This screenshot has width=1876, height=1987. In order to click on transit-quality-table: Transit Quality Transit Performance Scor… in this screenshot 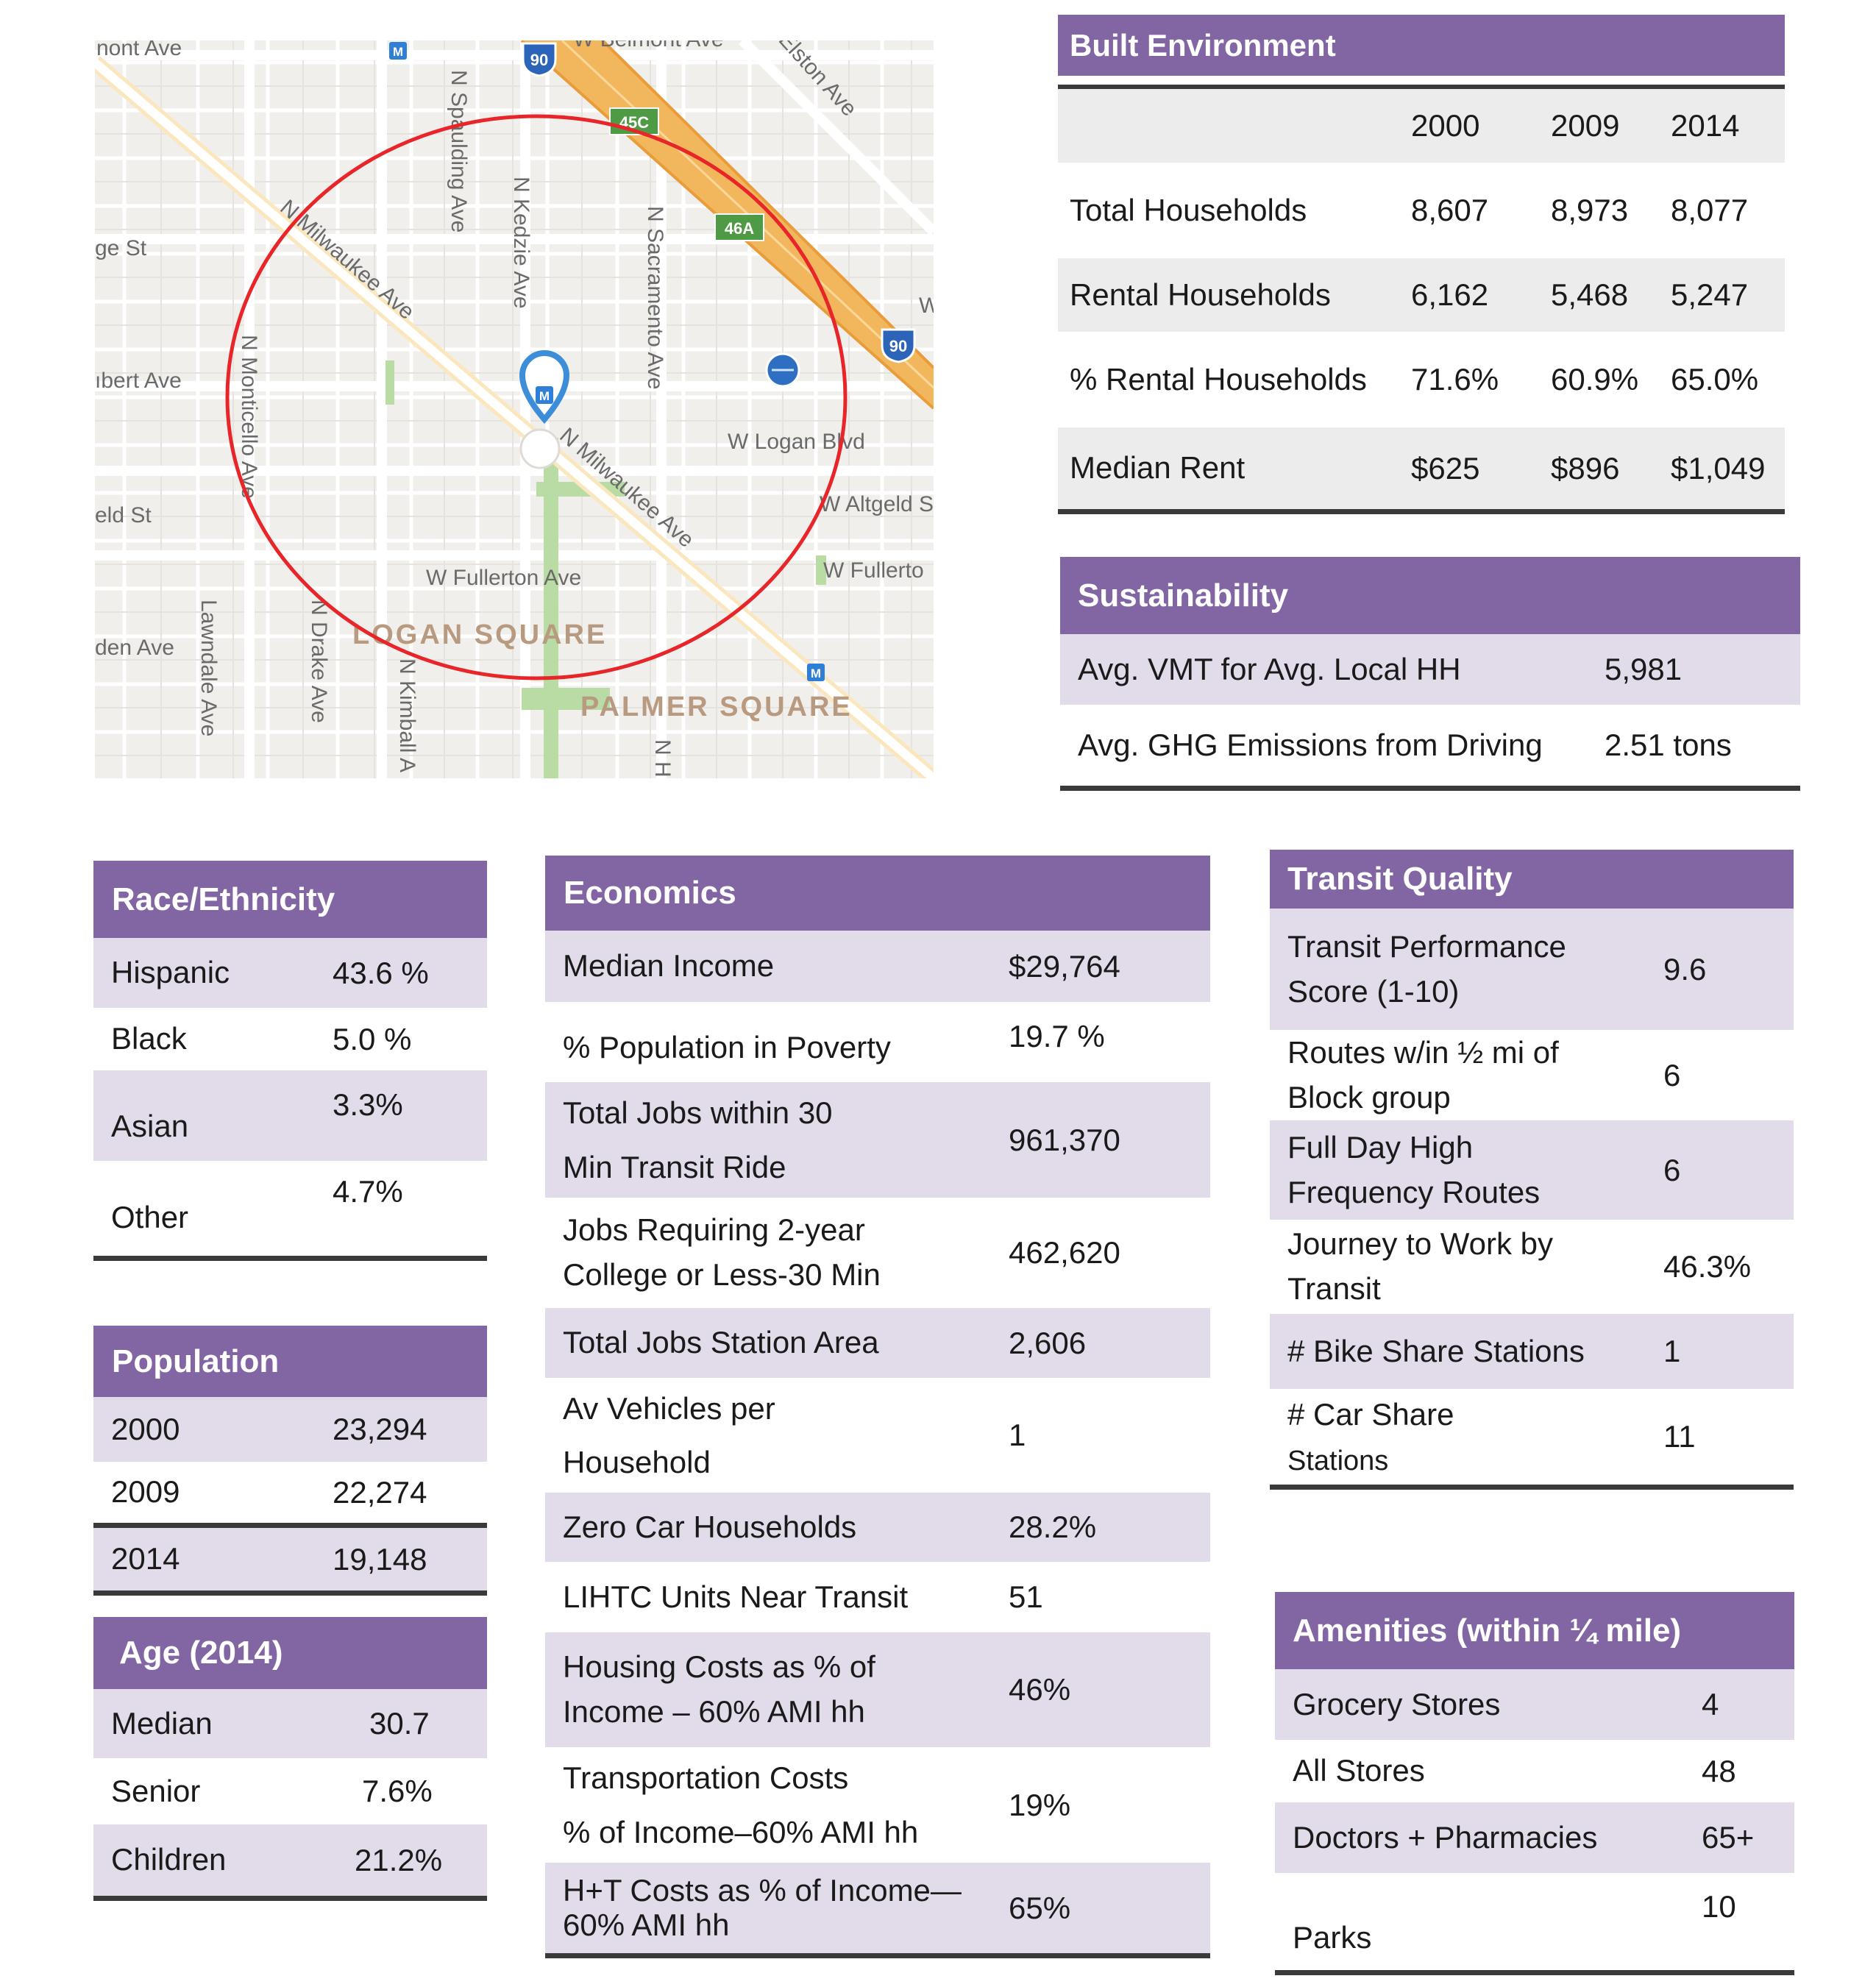, I will do `click(1532, 1170)`.